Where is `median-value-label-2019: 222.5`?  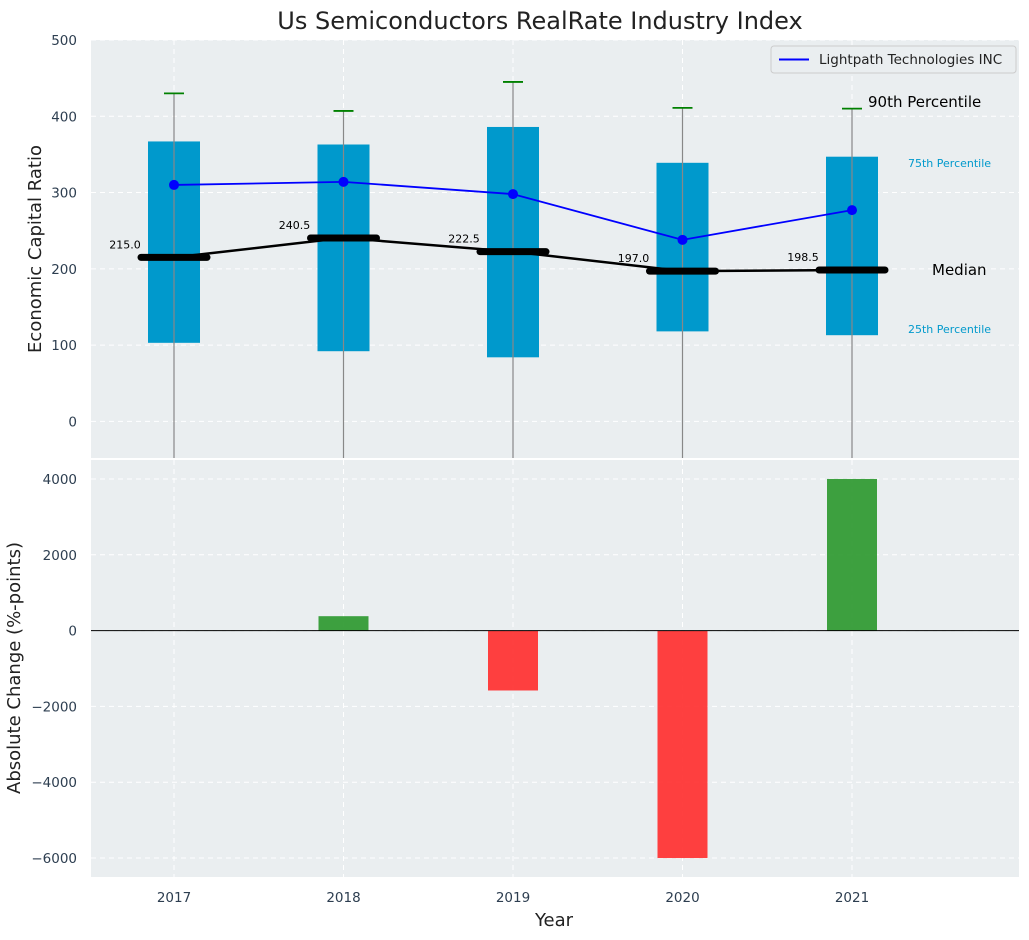
median-value-label-2019: 222.5 is located at coordinates (464, 239).